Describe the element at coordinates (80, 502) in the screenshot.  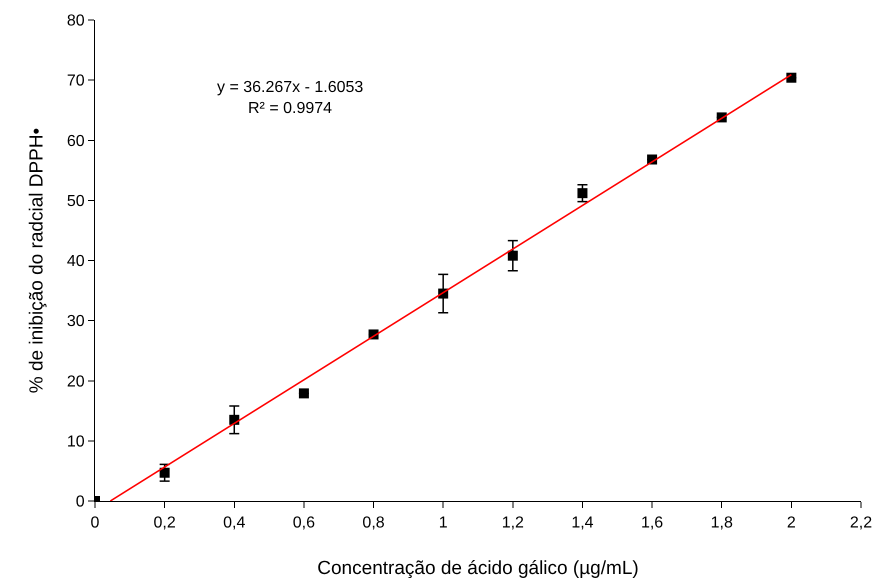
I see `y-tick-label: 0` at that location.